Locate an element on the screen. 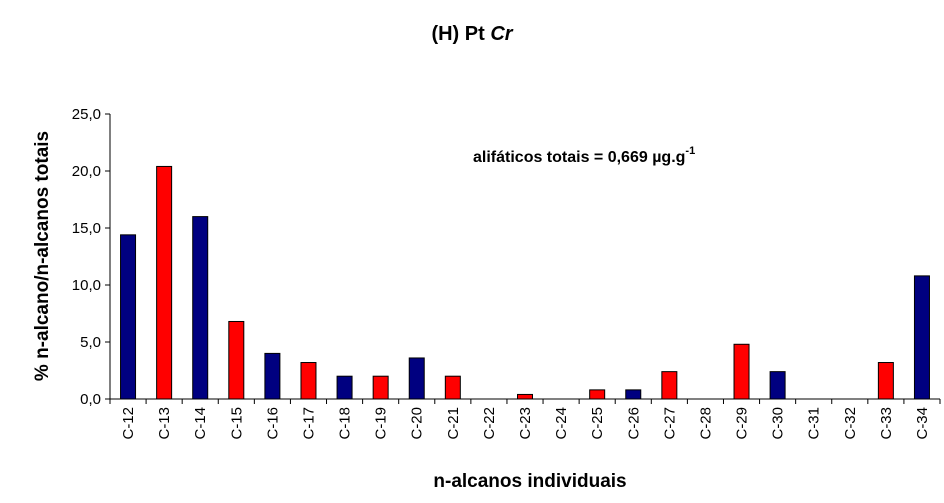  x-tick-label: C-17 is located at coordinates (308, 423).